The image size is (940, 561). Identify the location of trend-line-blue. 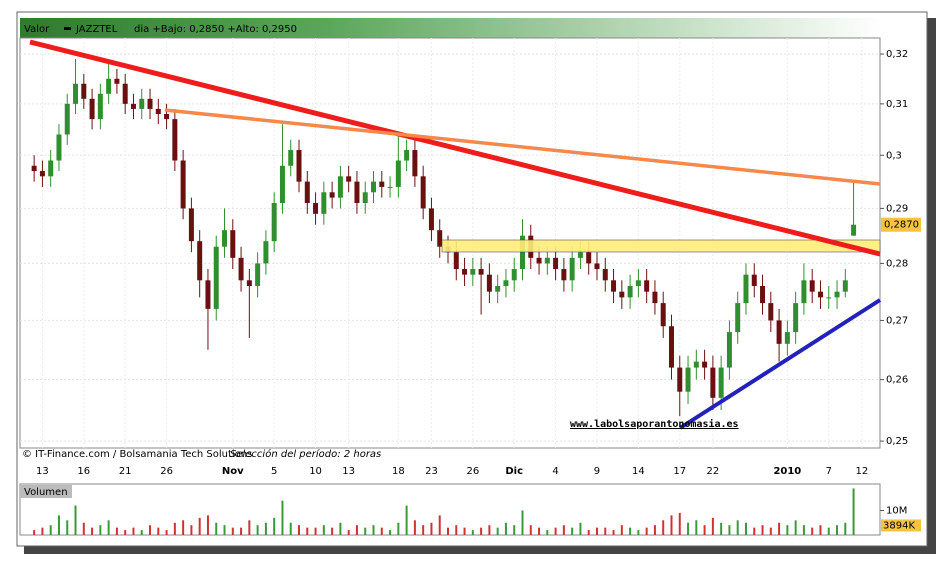
(780, 364).